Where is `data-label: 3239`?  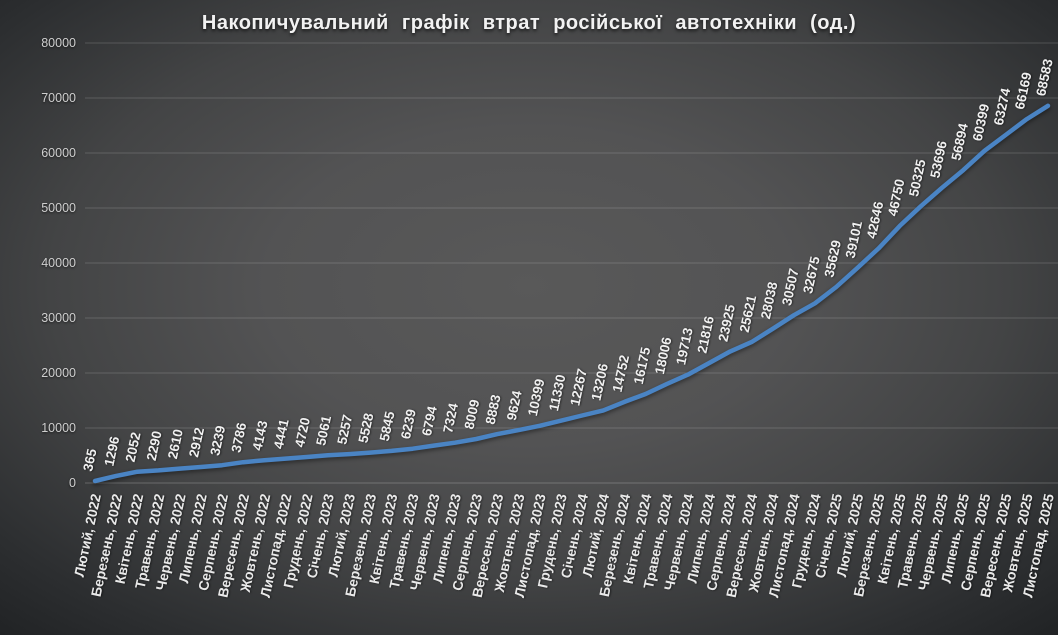 data-label: 3239 is located at coordinates (217, 440).